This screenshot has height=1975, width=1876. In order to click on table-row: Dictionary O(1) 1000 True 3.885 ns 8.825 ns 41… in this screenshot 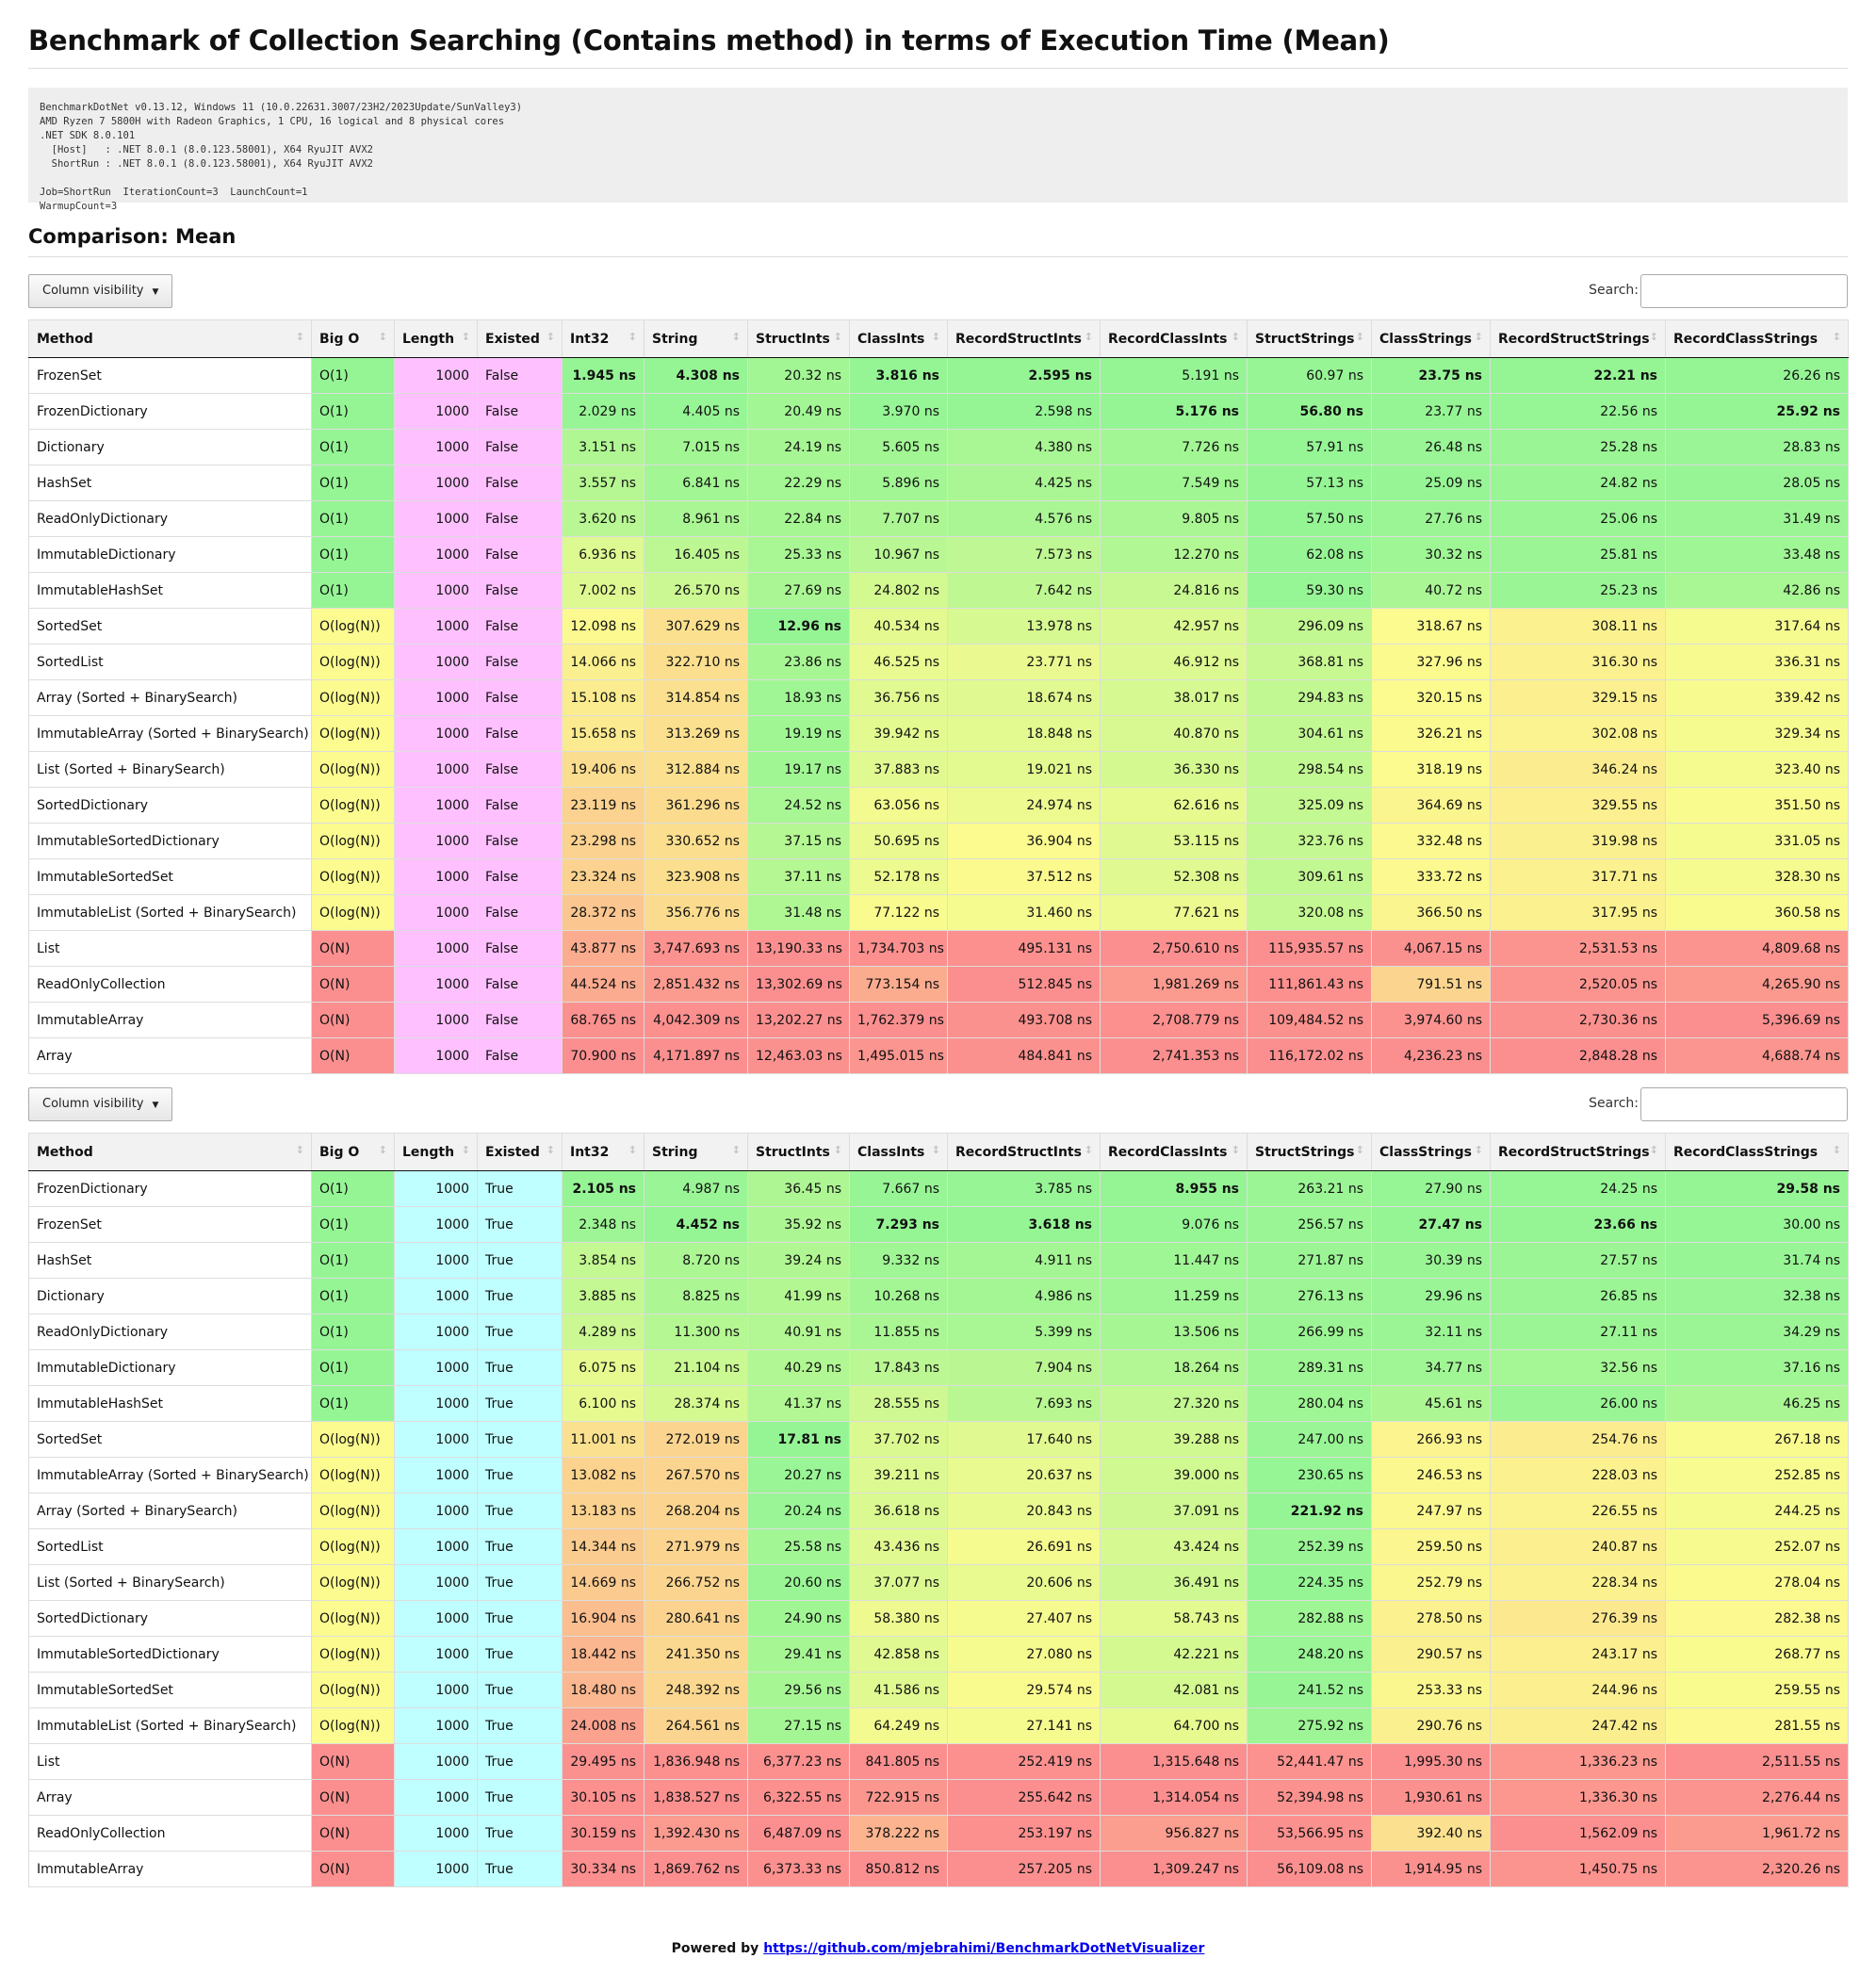, I will do `click(939, 1296)`.